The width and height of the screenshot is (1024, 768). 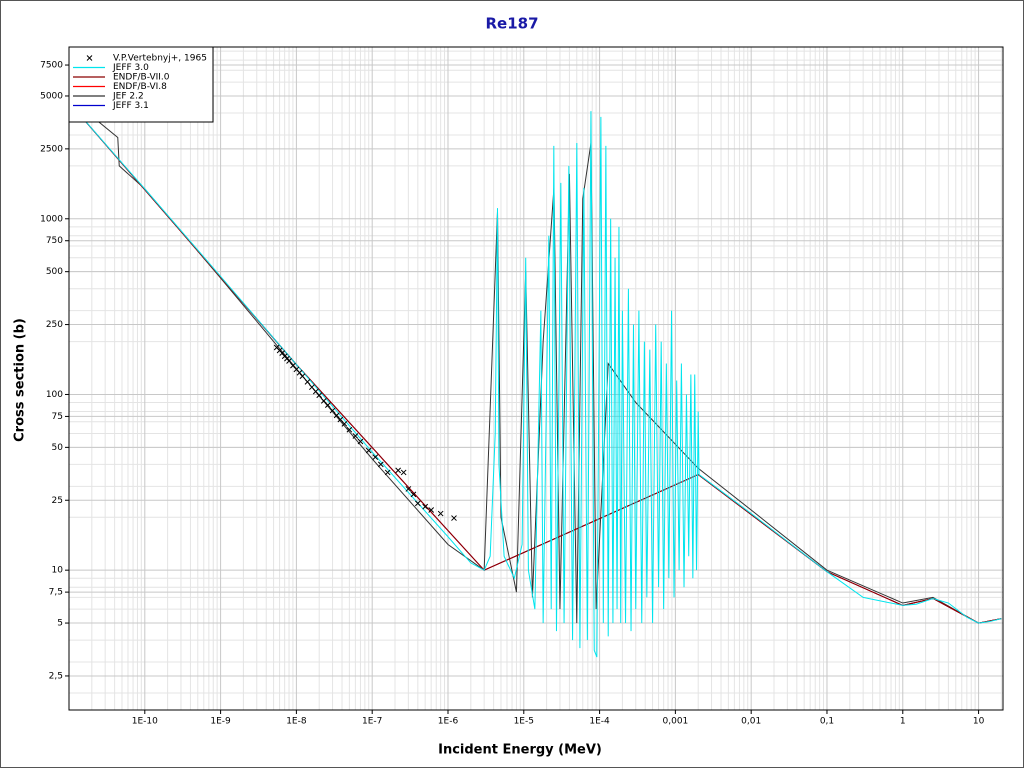 I want to click on legend-label: ENDF/B-VI.8, so click(x=140, y=87).